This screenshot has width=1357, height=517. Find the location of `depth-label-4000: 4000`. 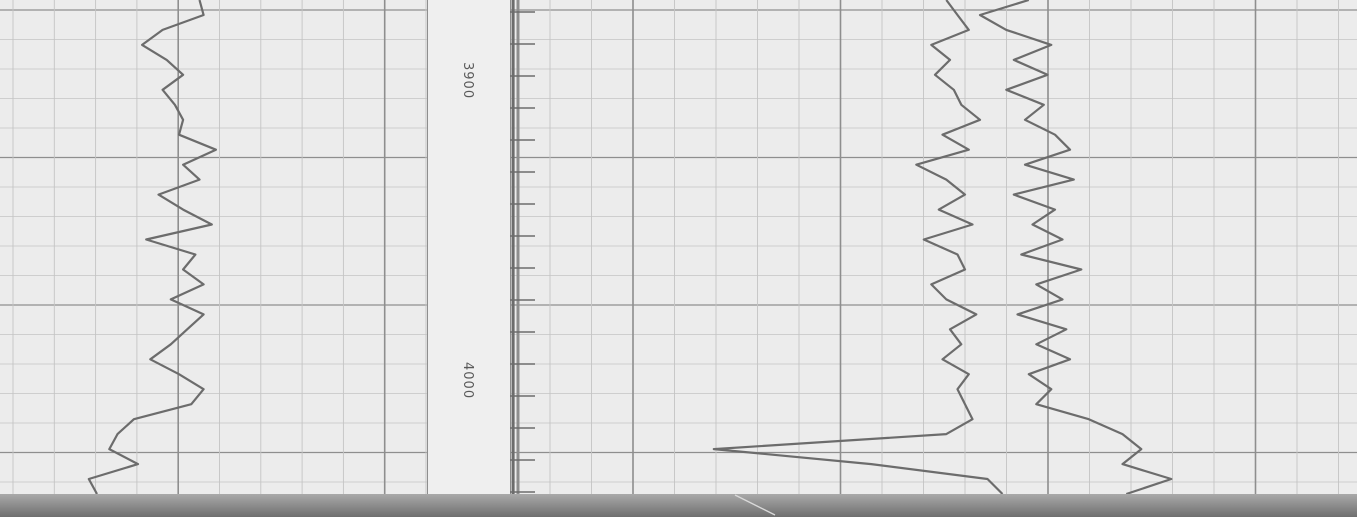

depth-label-4000: 4000 is located at coordinates (467, 380).